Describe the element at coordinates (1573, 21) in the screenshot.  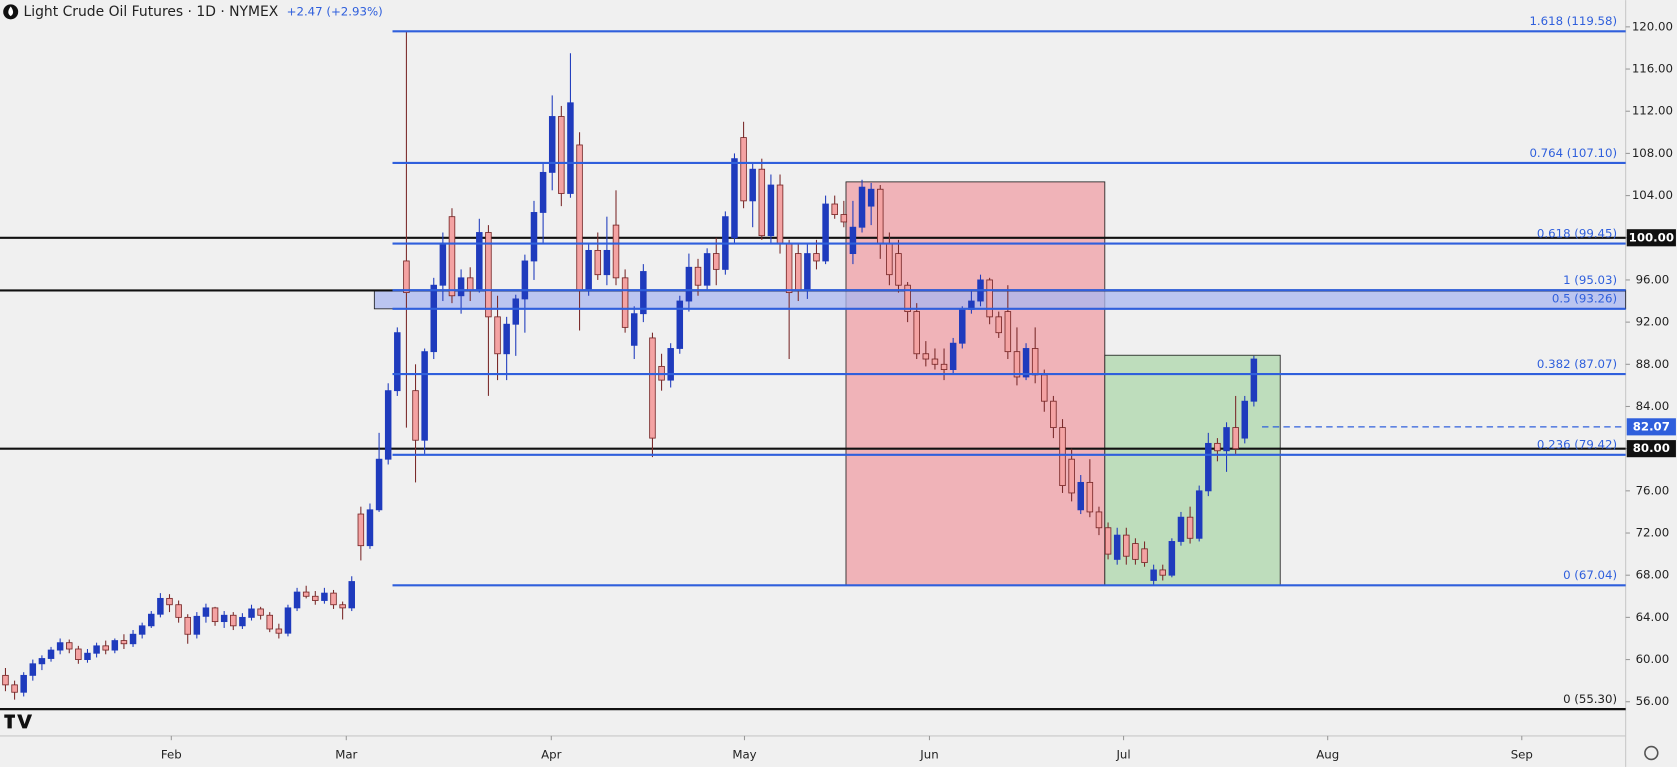
I see `fib-label: 1.618 (119.58)` at that location.